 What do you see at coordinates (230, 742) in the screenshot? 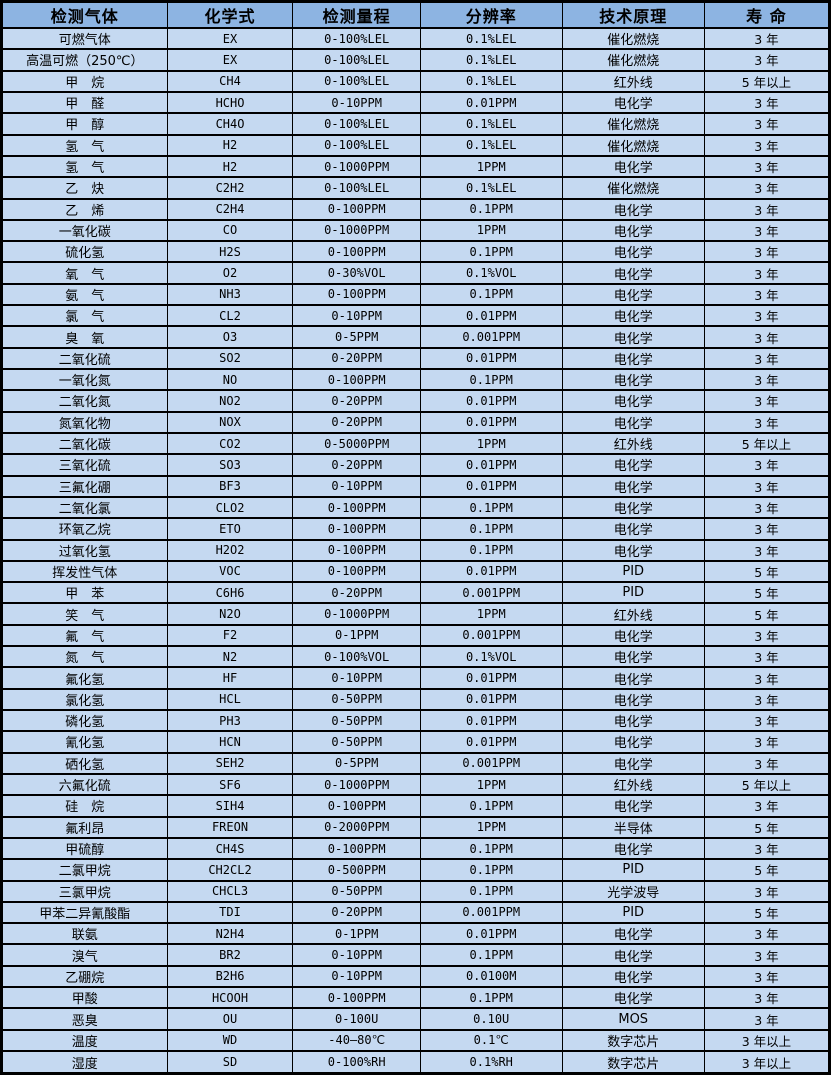
I see `cell-chemical-formula: HCN` at bounding box center [230, 742].